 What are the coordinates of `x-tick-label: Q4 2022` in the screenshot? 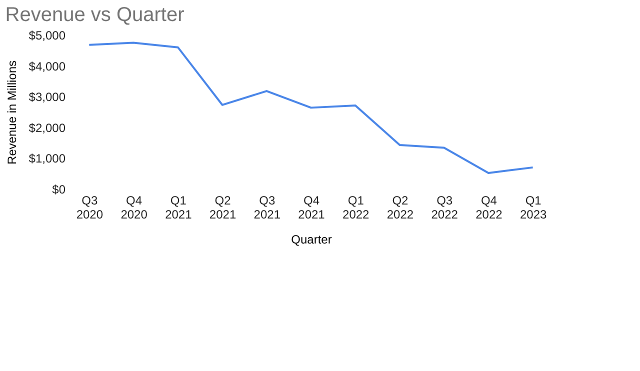 It's located at (489, 208).